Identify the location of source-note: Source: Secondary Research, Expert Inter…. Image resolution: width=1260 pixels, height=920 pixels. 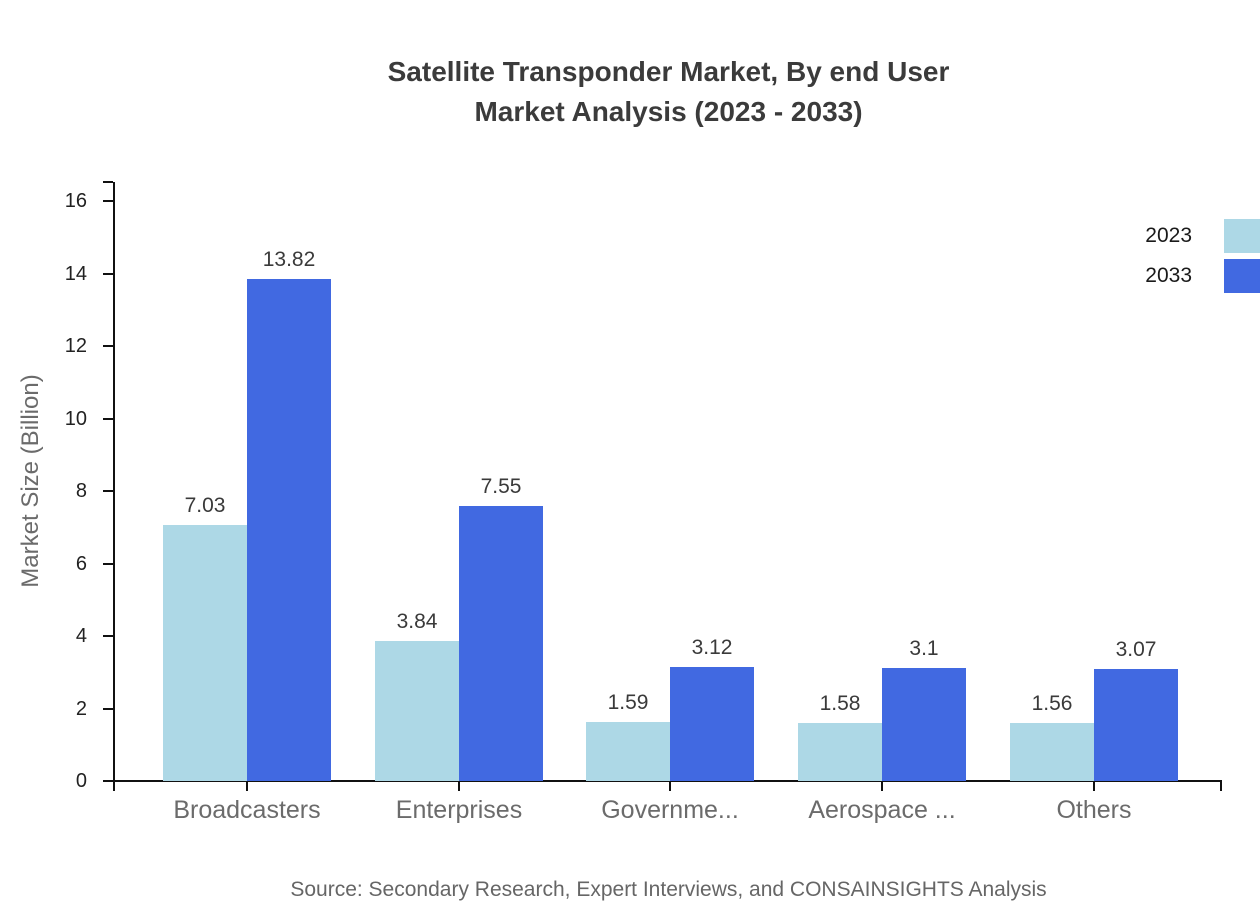
(668, 889).